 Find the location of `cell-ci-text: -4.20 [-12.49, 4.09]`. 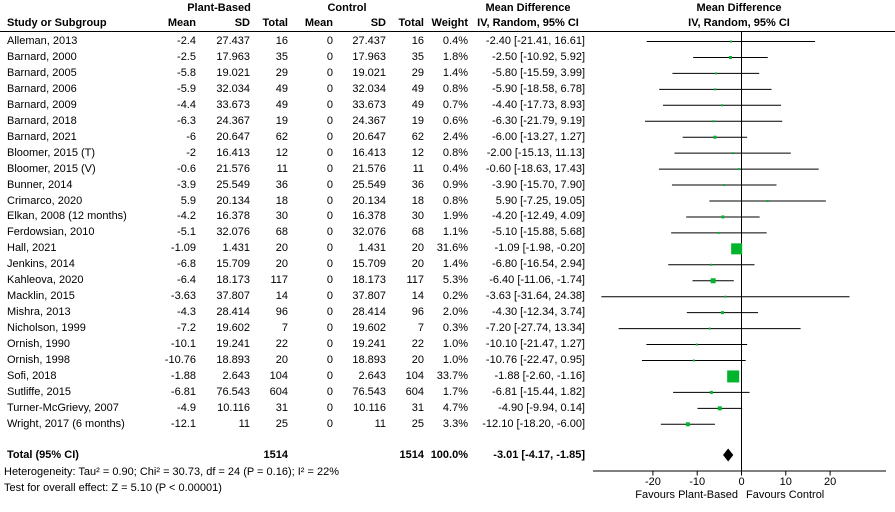

cell-ci-text: -4.20 [-12.49, 4.09] is located at coordinates (538, 216).